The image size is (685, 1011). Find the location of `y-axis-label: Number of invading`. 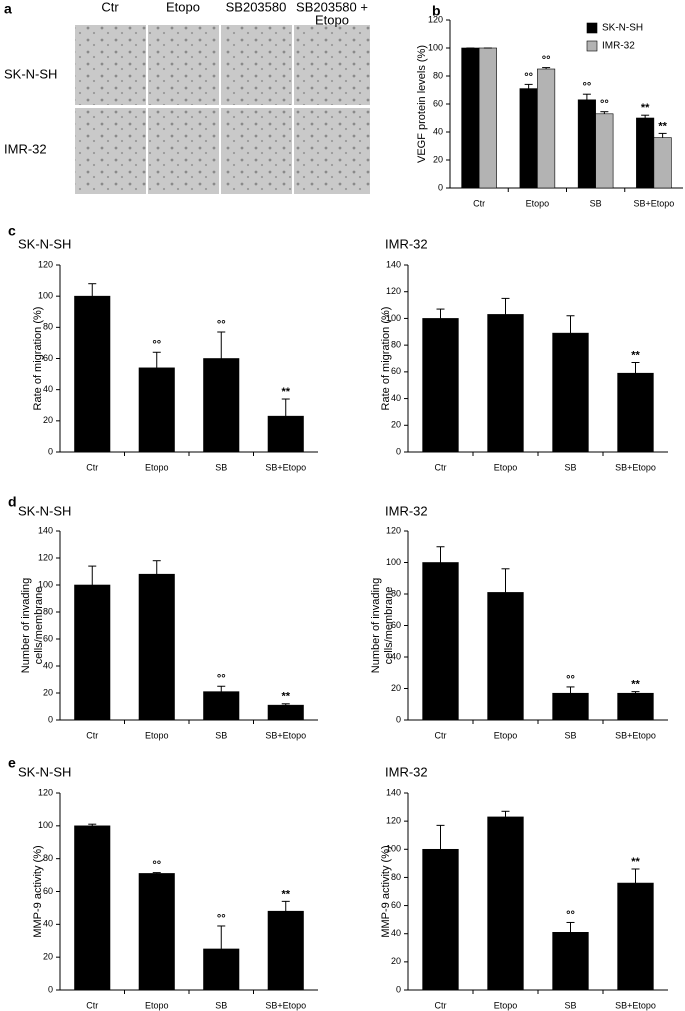

y-axis-label: Number of invading is located at coordinates (26, 625).